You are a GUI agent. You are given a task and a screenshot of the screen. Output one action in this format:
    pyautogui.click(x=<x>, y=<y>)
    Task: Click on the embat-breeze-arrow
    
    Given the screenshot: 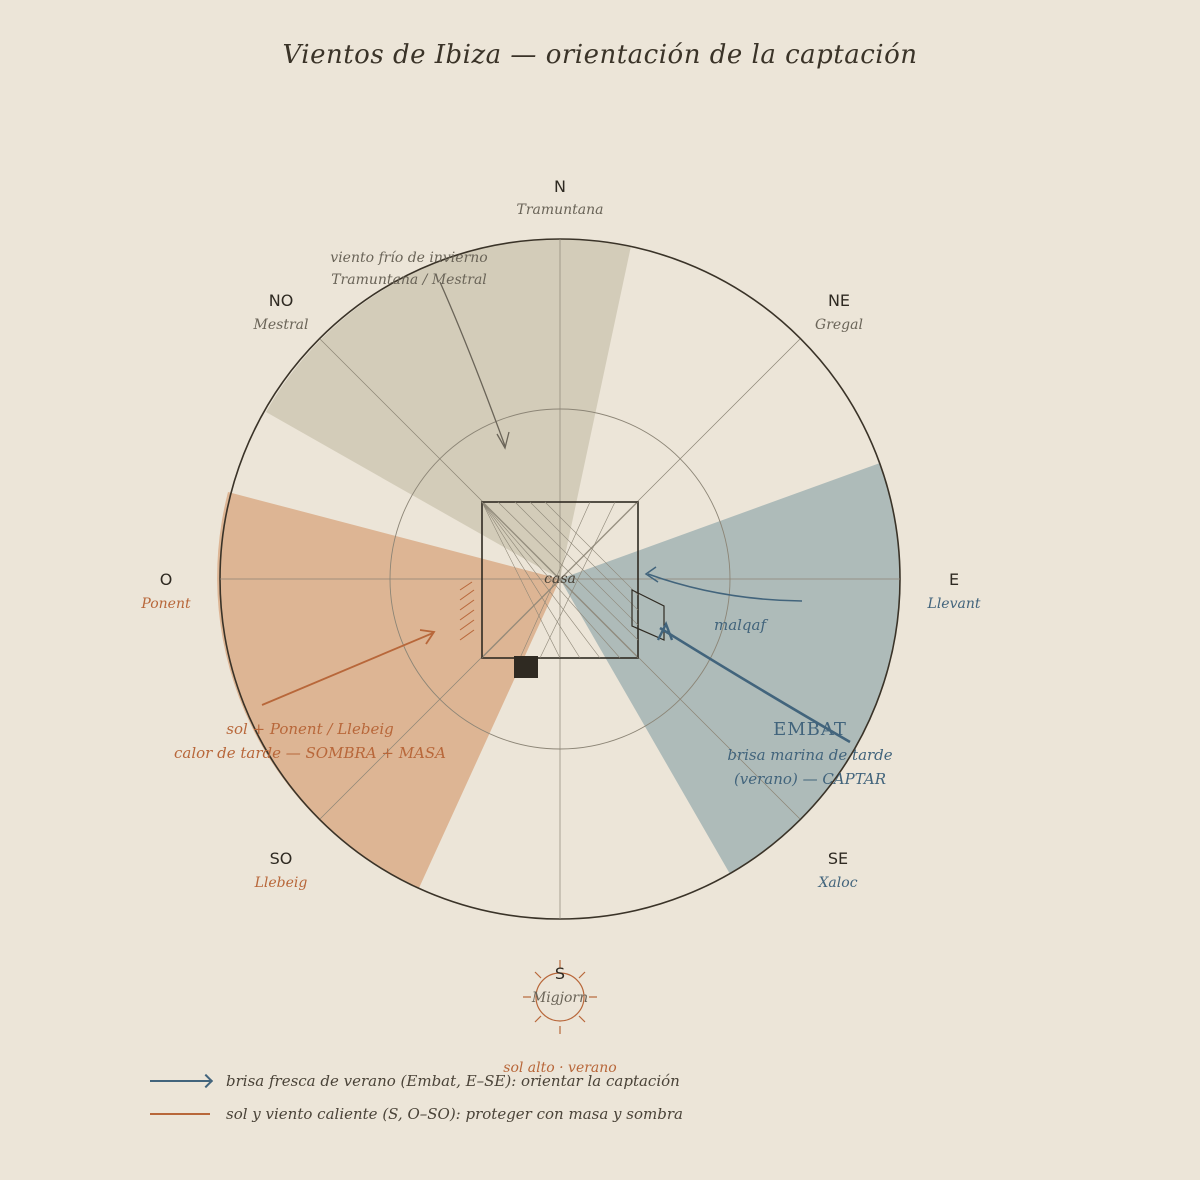 What is the action you would take?
    pyautogui.click(x=747, y=655)
    